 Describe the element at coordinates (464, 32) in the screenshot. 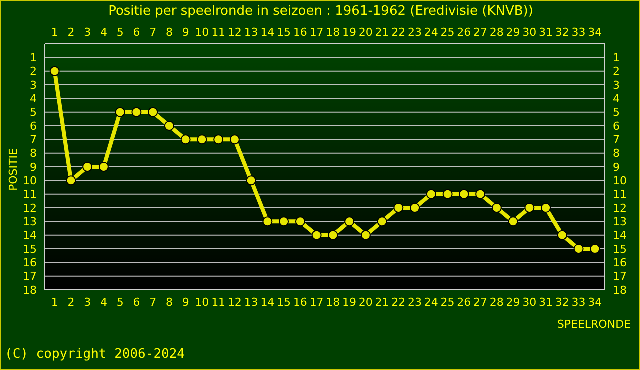

I see `x-tick-label: 26` at that location.